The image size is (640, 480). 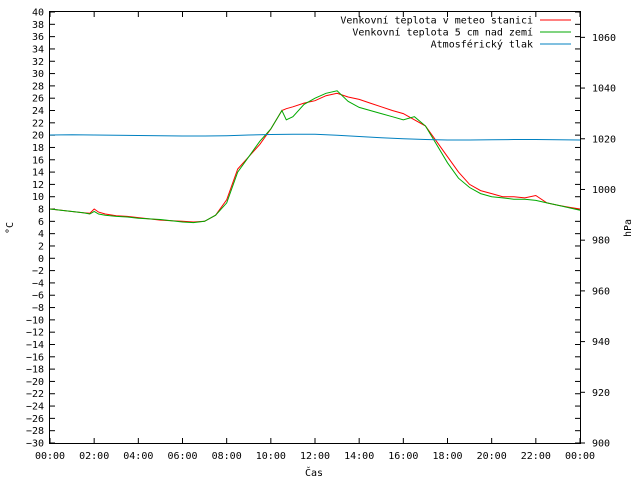 I want to click on x-tick-label: 12:00, so click(x=315, y=456).